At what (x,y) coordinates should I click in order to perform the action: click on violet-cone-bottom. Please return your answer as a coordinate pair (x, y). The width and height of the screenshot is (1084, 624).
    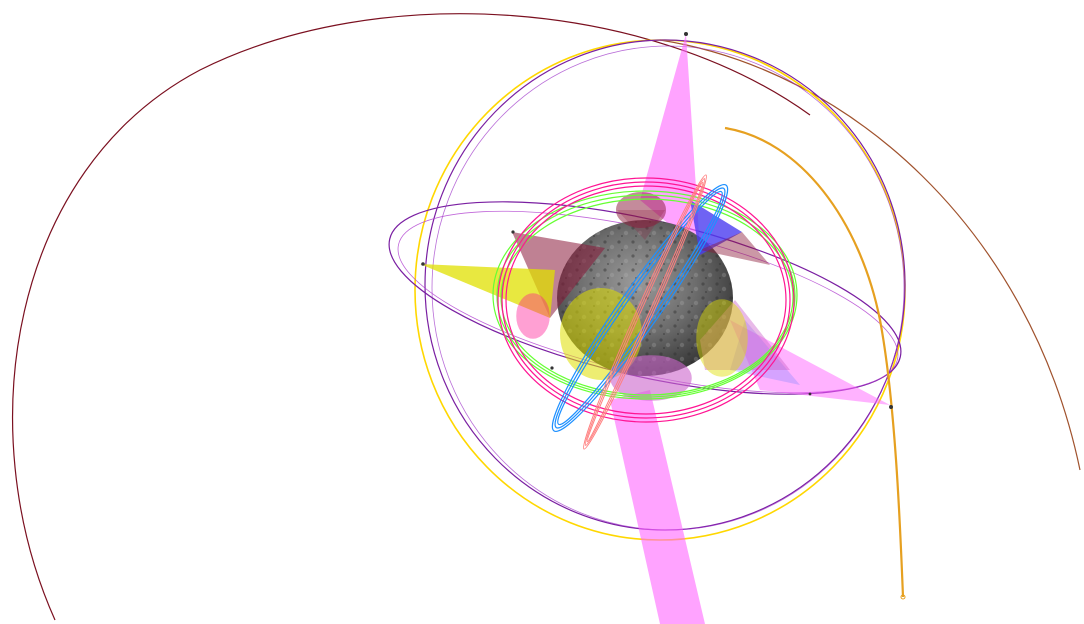
    Looking at the image, I should click on (651, 378).